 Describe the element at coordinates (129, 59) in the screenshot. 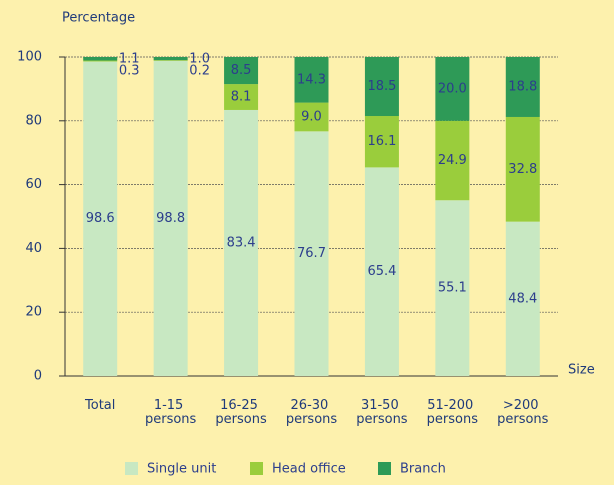

I see `data-label: 1.1` at that location.